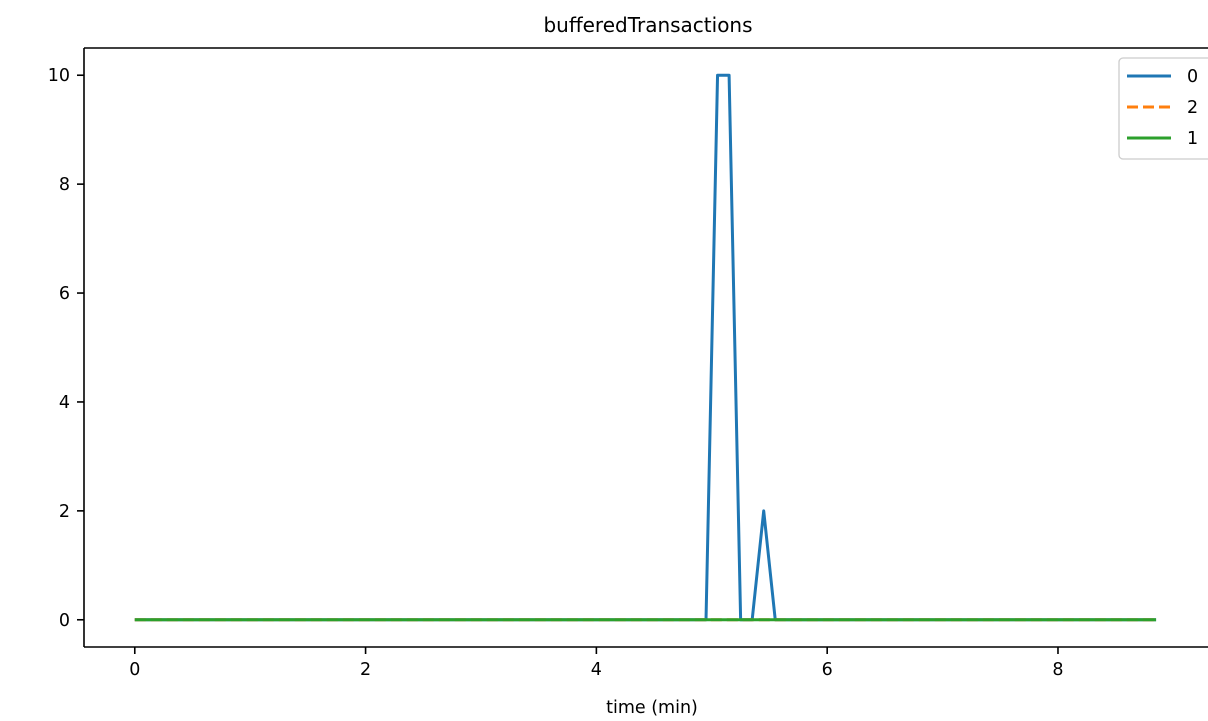  I want to click on legend: 0 2 1, so click(1163, 108).